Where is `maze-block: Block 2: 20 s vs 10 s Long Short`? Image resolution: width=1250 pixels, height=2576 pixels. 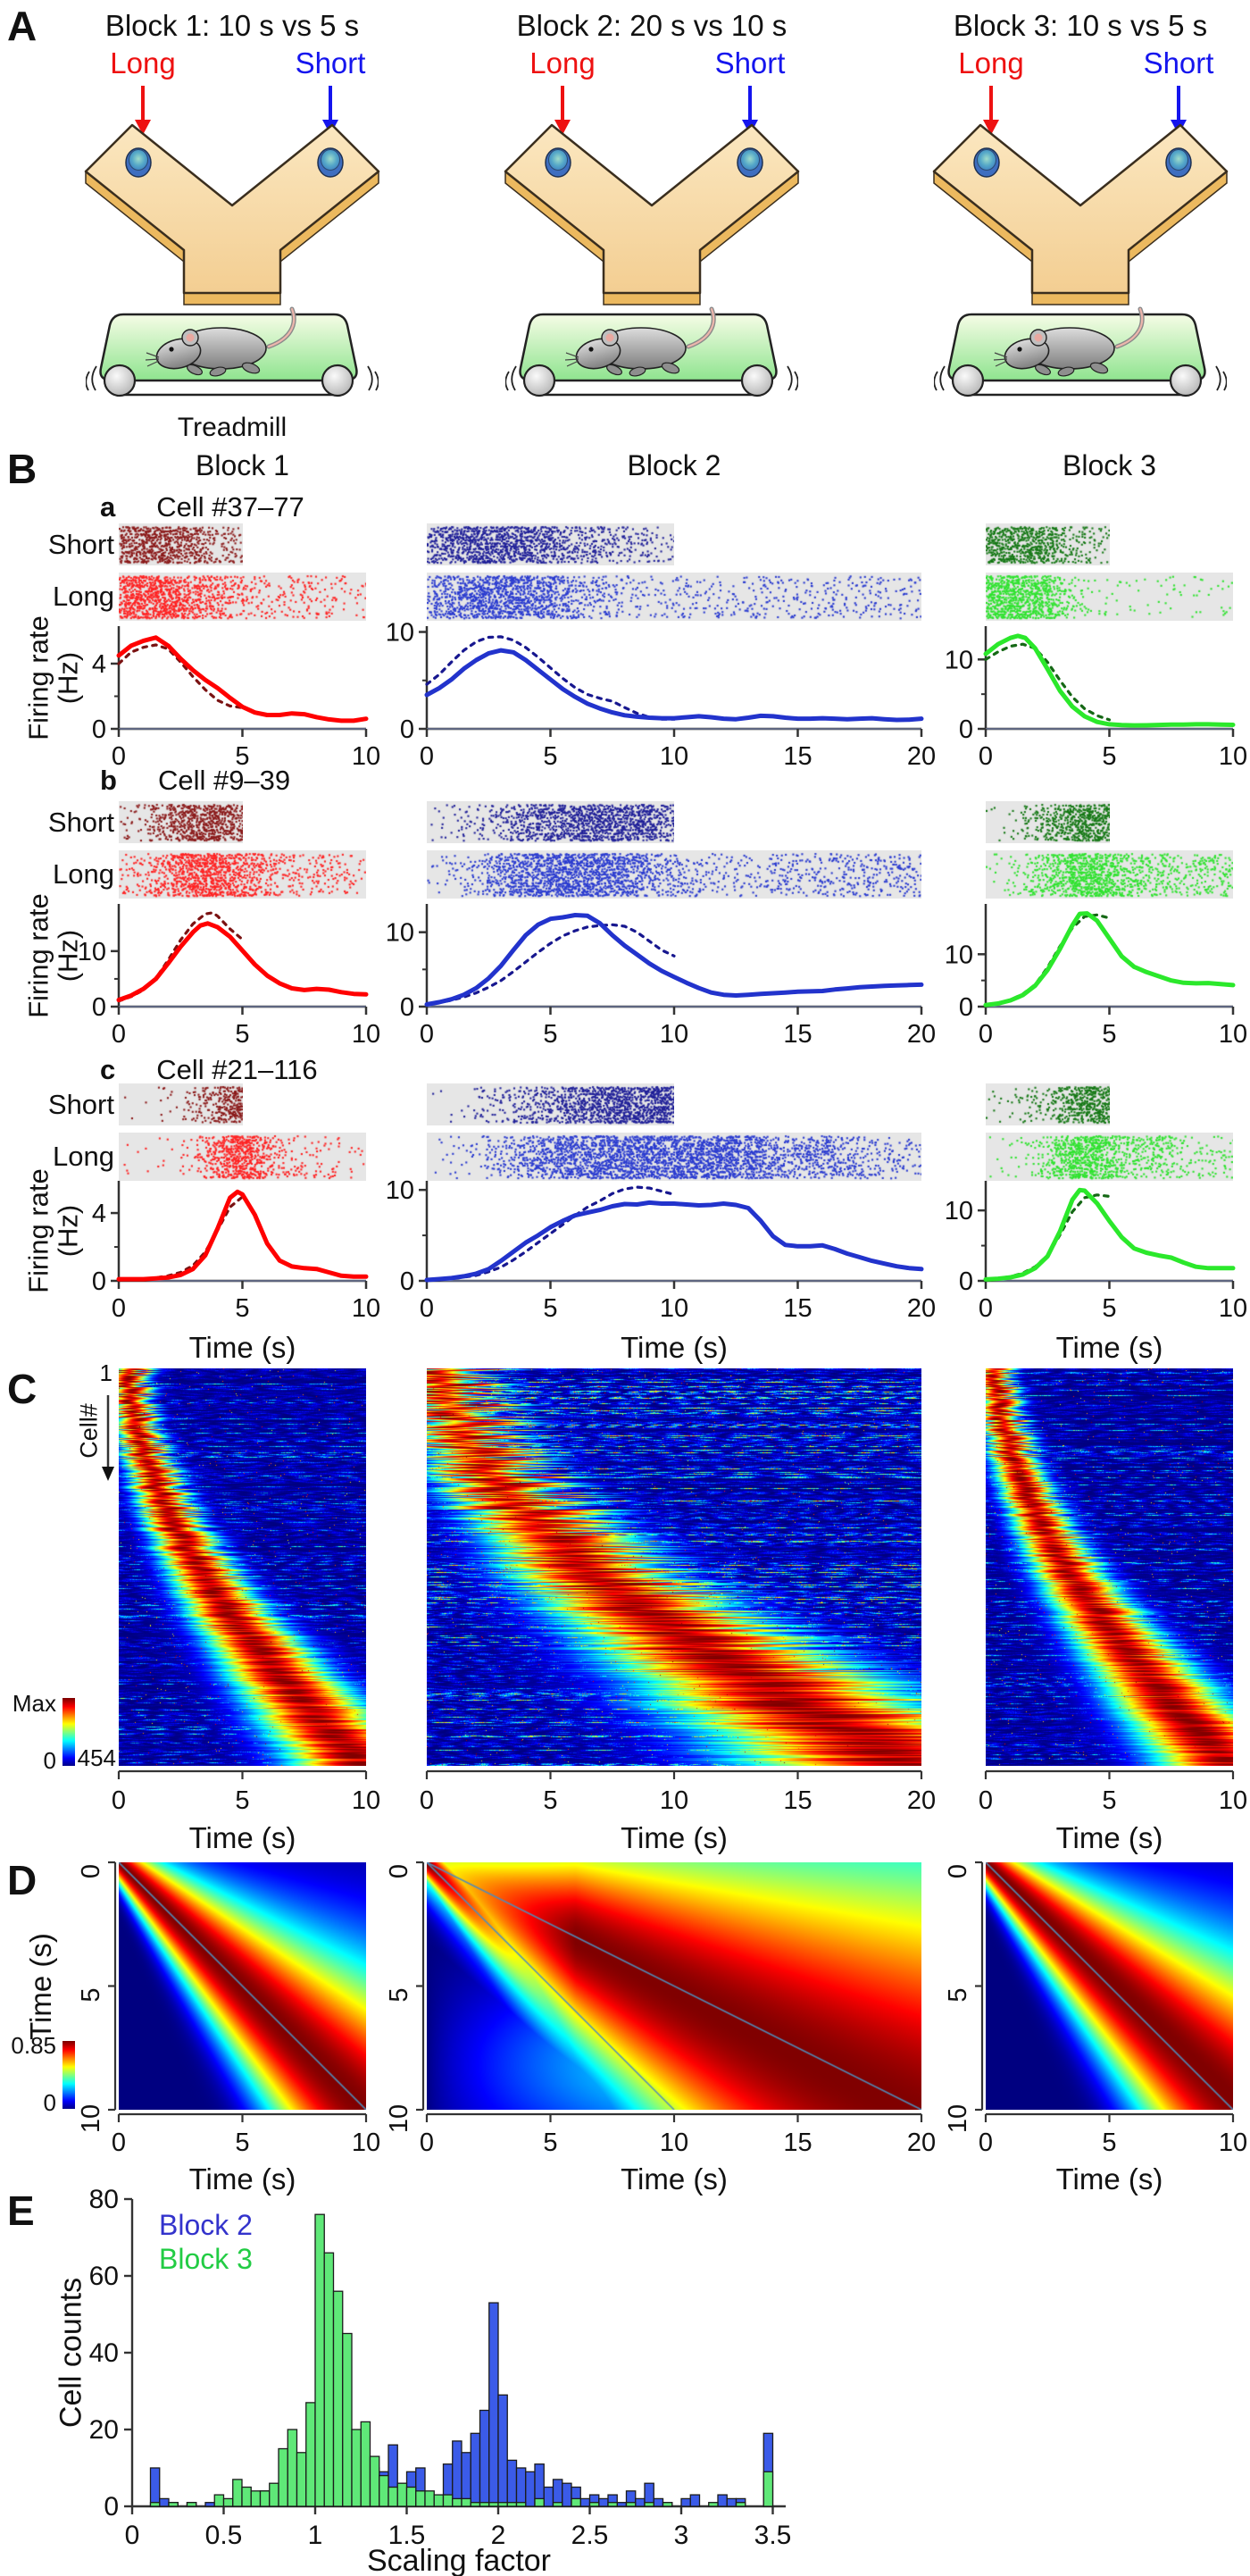
maze-block: Block 2: 20 s vs 10 s Long Short is located at coordinates (652, 226).